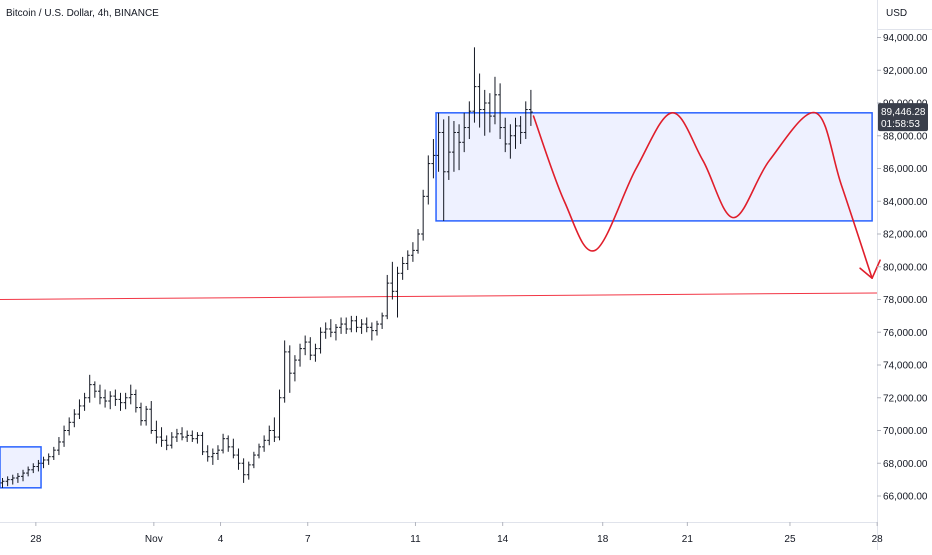  What do you see at coordinates (905, 202) in the screenshot?
I see `price-tick-label: 84,000.00` at bounding box center [905, 202].